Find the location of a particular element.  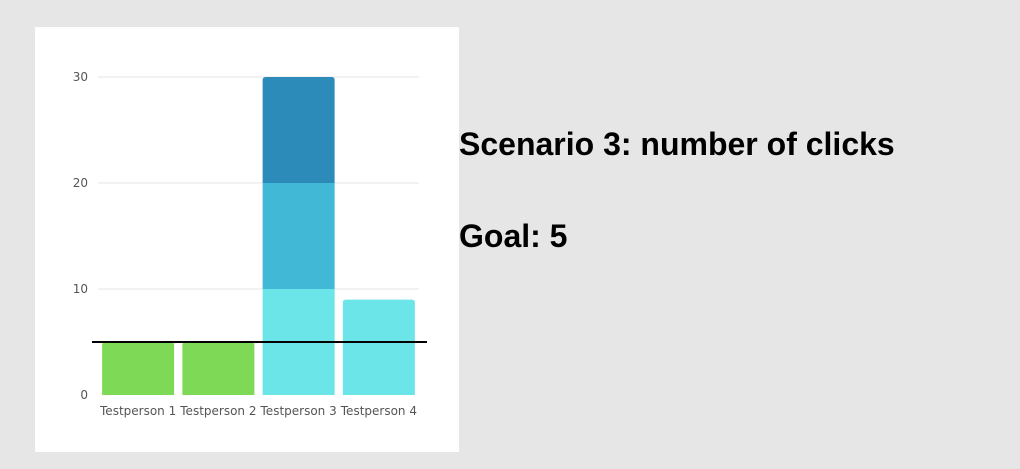

x-category-label: Testperson 1 is located at coordinates (137, 411).